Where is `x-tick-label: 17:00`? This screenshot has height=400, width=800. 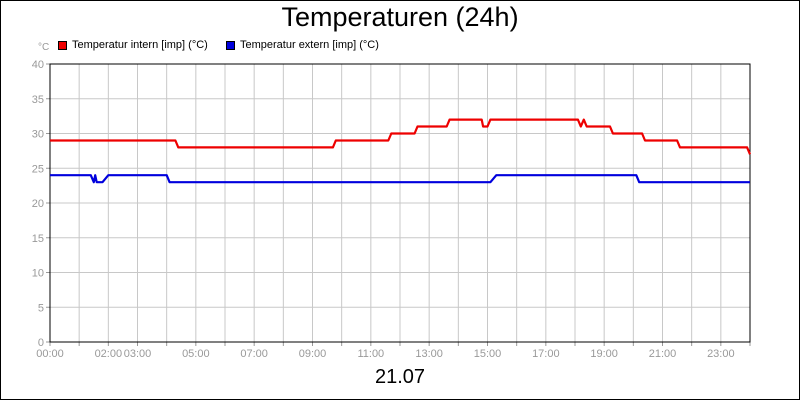
x-tick-label: 17:00 is located at coordinates (546, 354).